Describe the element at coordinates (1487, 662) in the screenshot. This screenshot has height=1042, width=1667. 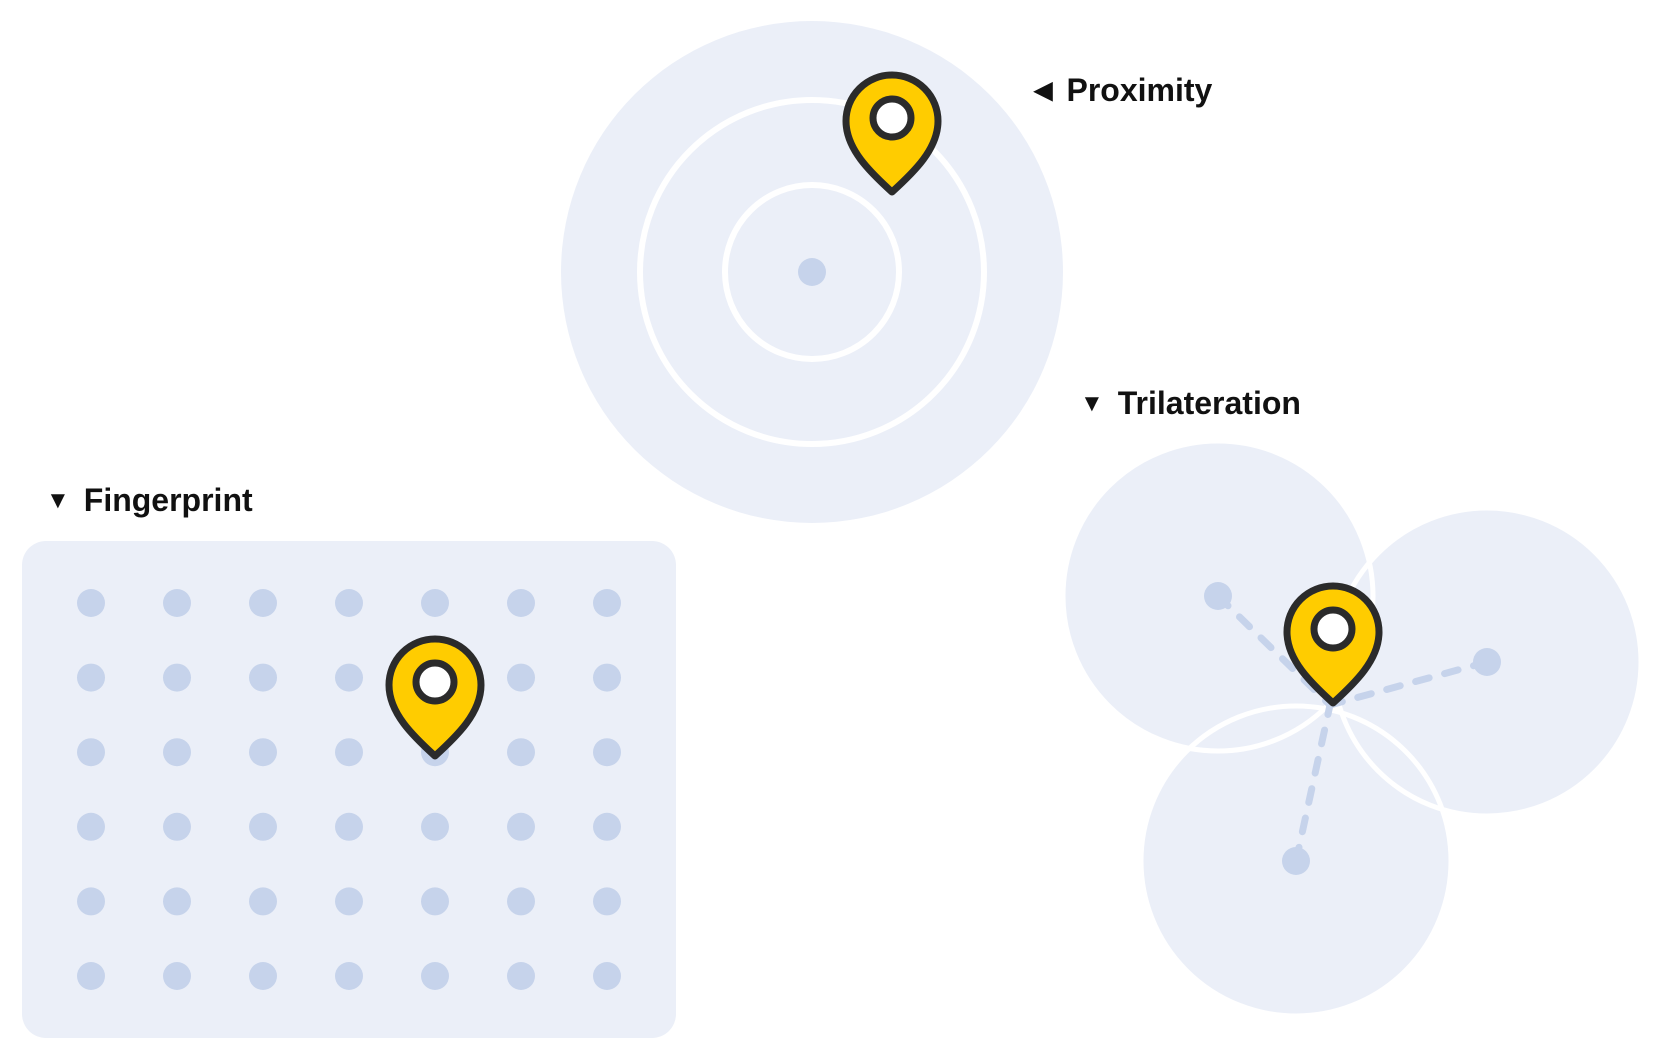
I see `trilateration-beacon-b` at that location.